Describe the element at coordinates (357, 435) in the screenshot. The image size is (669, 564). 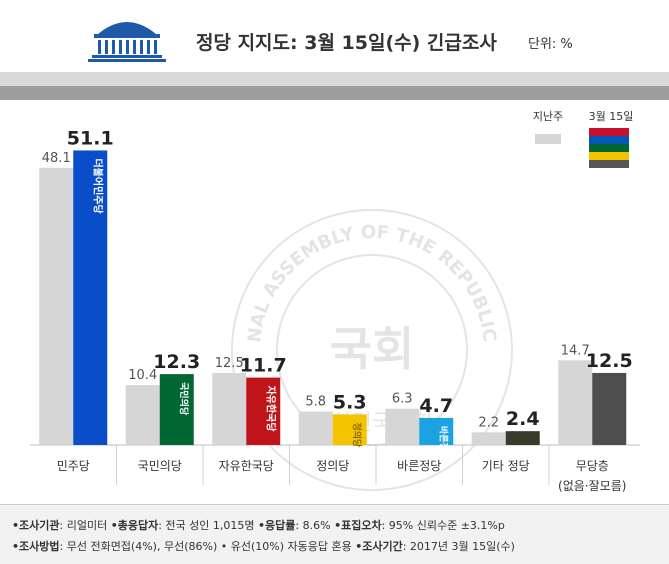
I see `party-logo-text: 정의당` at that location.